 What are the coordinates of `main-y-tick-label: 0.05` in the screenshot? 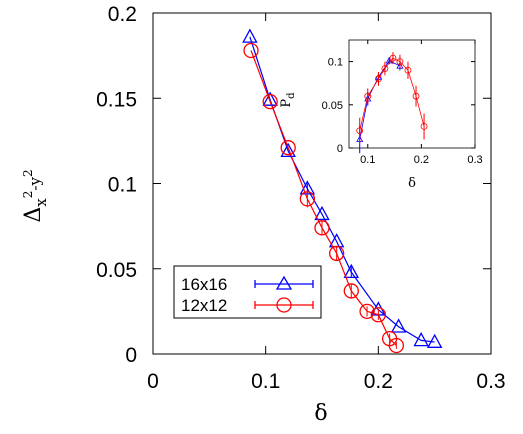 It's located at (116, 270).